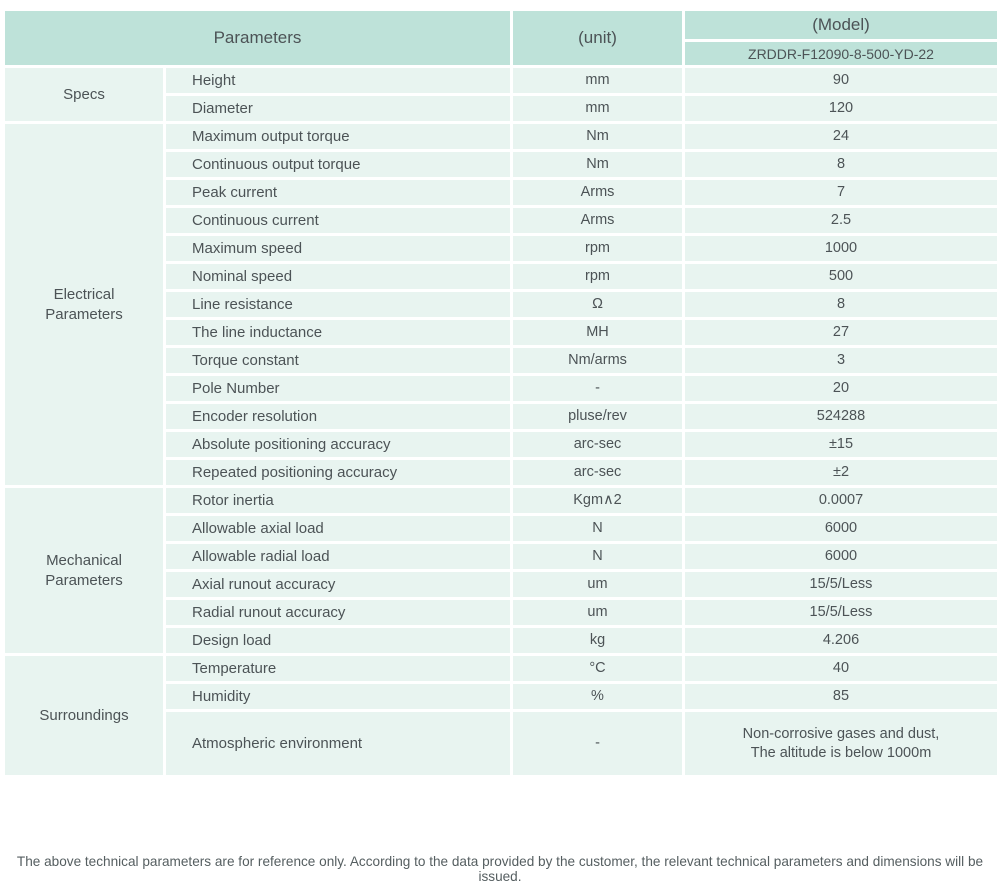 The width and height of the screenshot is (1000, 889). Describe the element at coordinates (841, 80) in the screenshot. I see `value-cell: 90` at that location.